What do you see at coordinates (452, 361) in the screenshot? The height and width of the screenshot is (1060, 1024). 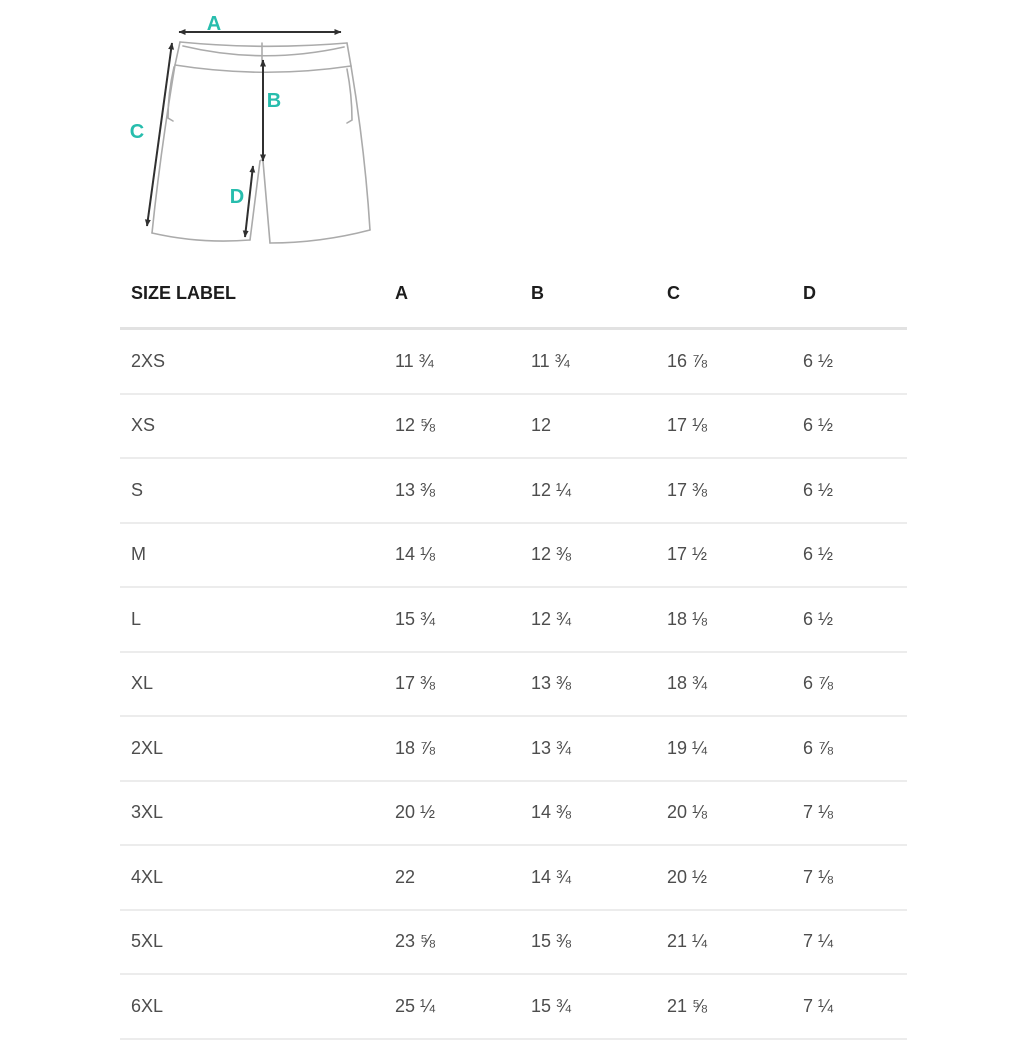 I see `measurement-a-cell: 11 ¾` at bounding box center [452, 361].